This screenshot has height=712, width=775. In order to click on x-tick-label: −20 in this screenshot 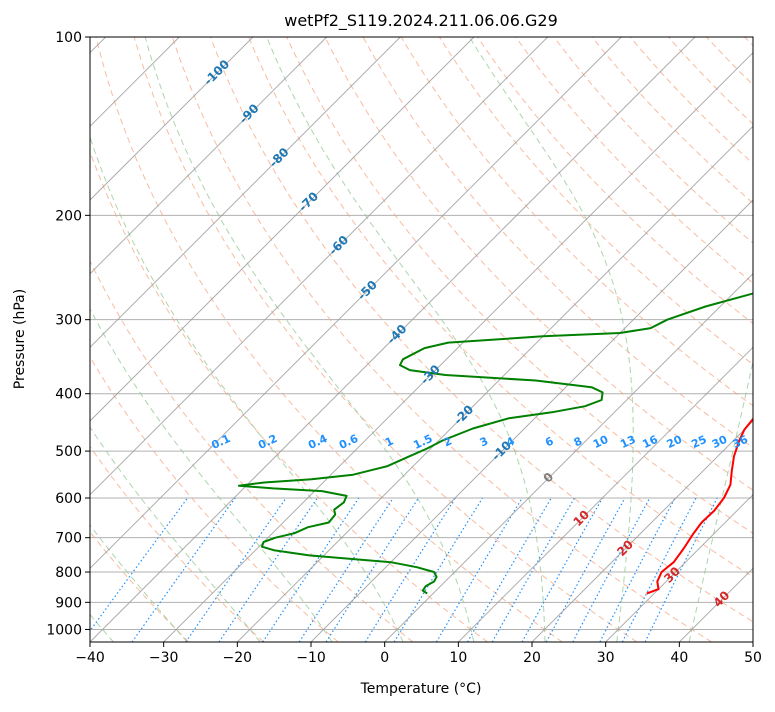, I will do `click(238, 658)`.